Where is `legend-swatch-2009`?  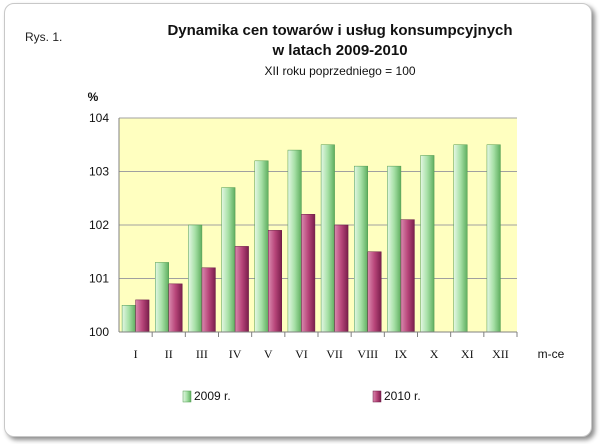 legend-swatch-2009 is located at coordinates (187, 396).